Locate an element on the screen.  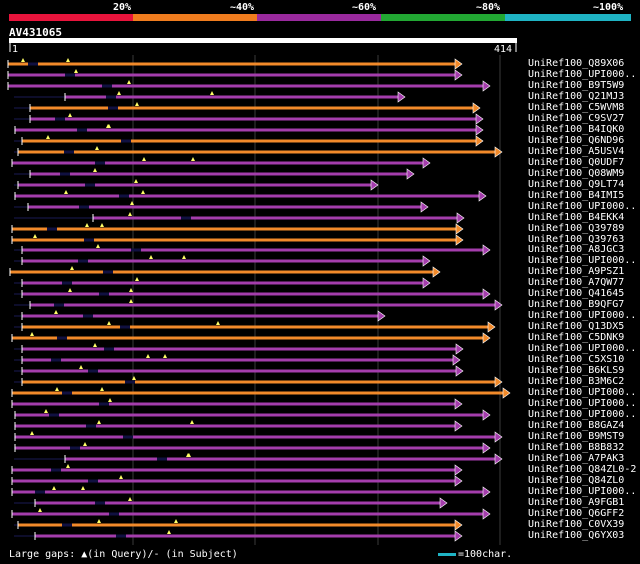
hit-label: UniRef100_Q6ND96 is located at coordinates (576, 140).